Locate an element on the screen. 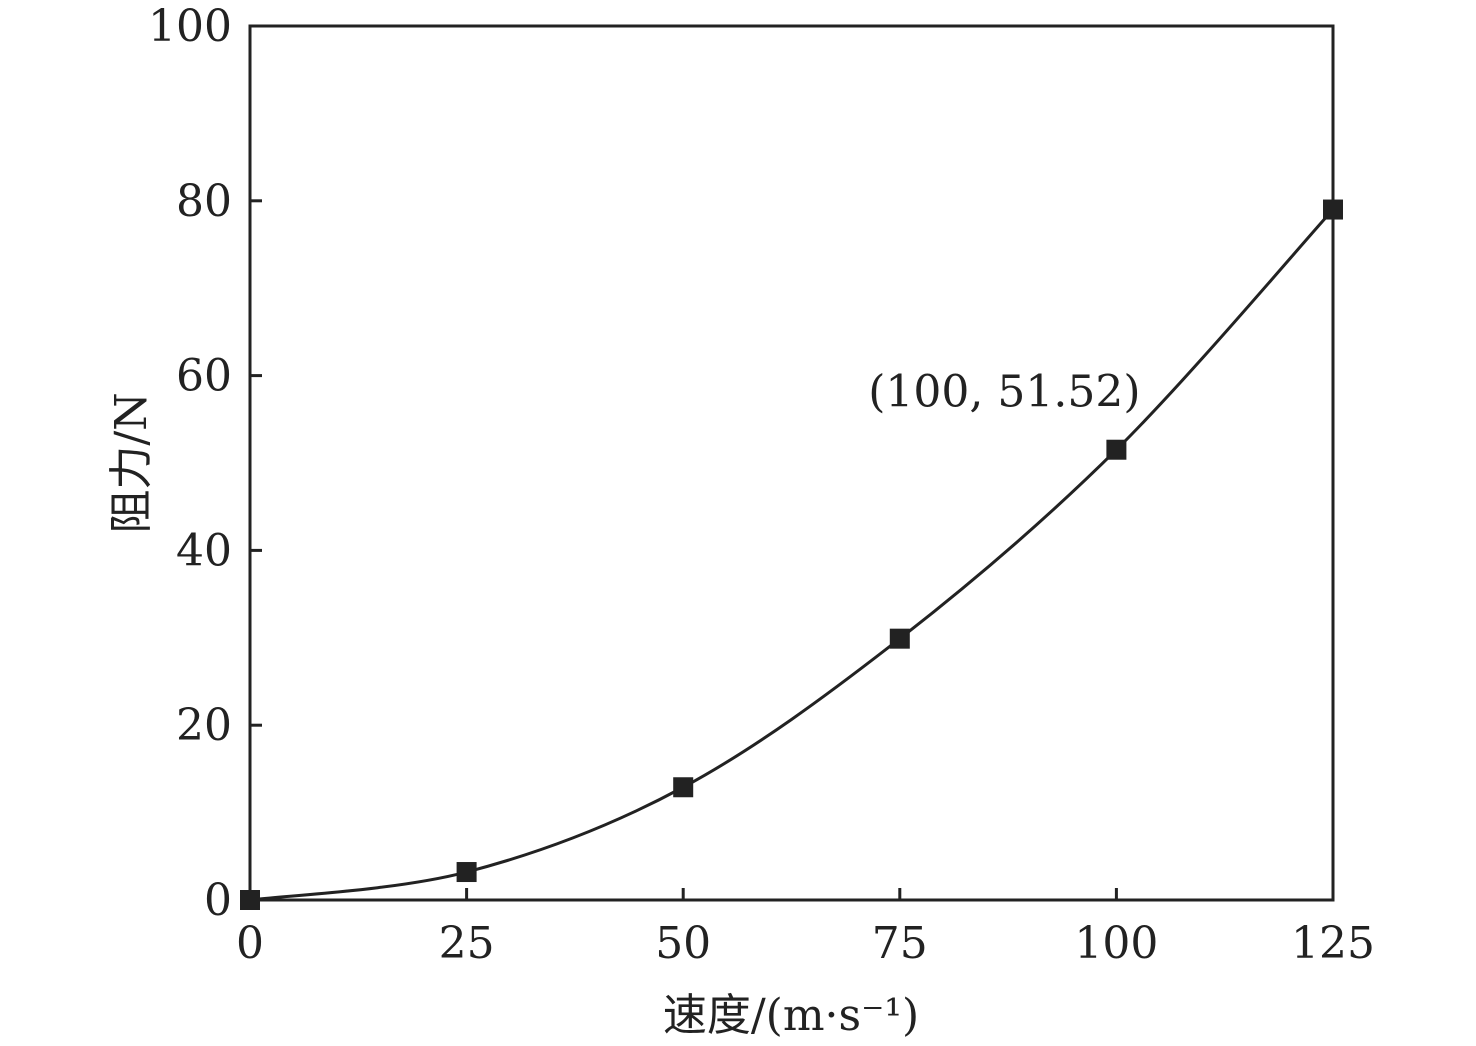  y-axis-title: 阻力/N is located at coordinates (131, 462).